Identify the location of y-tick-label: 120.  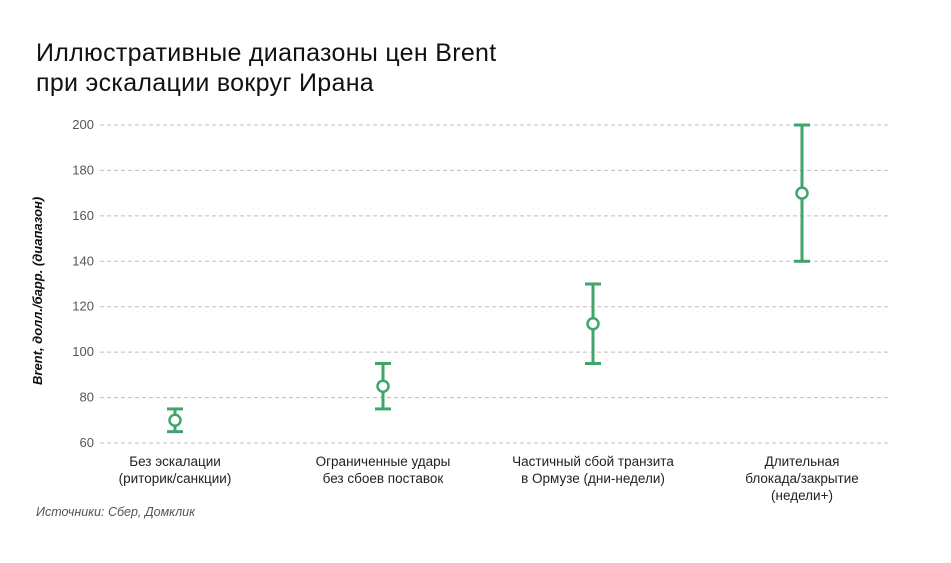
(83, 306).